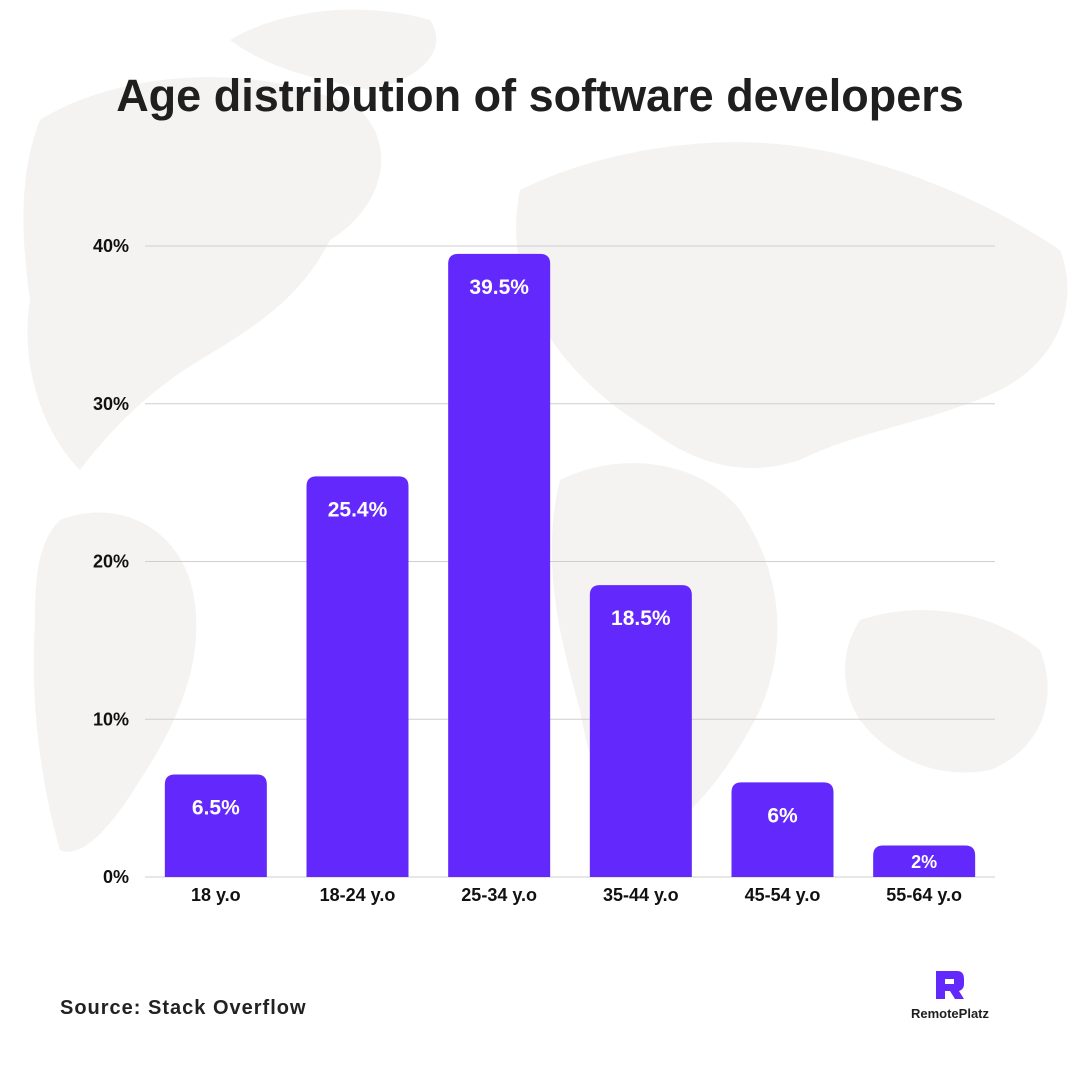 This screenshot has width=1080, height=1080. What do you see at coordinates (783, 895) in the screenshot?
I see `x-tick-label: 45-54 y.o` at bounding box center [783, 895].